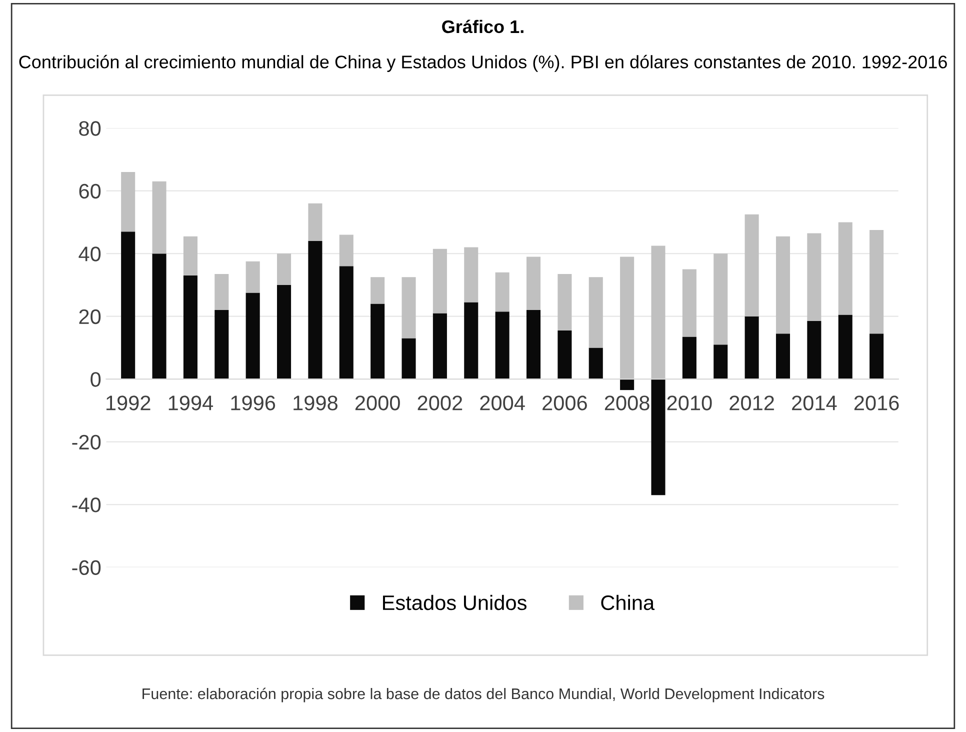 The image size is (966, 732). I want to click on x-tick-label: 2008, so click(627, 403).